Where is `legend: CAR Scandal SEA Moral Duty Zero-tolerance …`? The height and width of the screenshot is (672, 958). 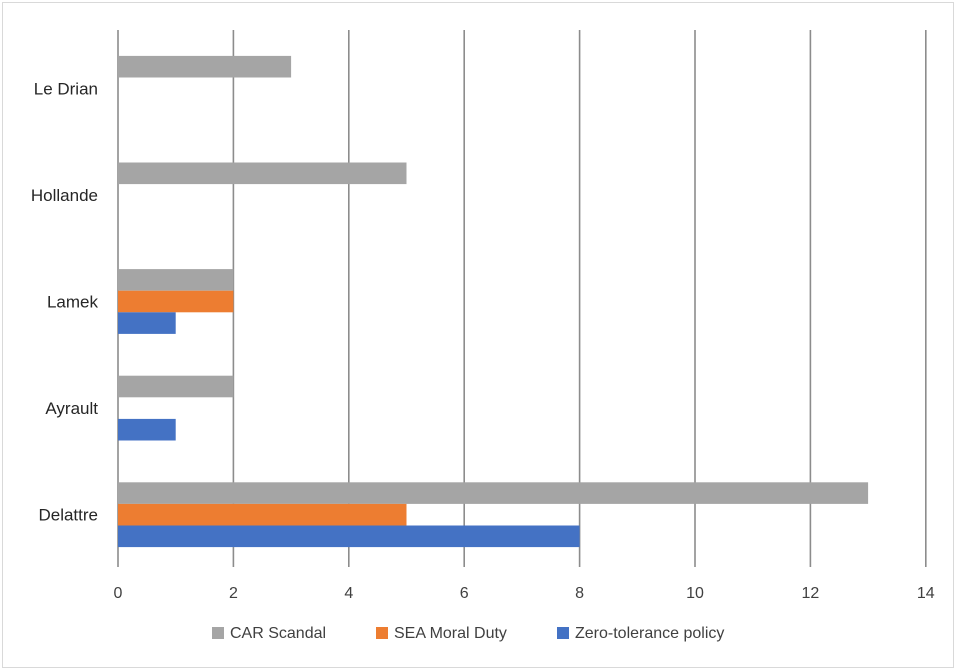
legend: CAR Scandal SEA Moral Duty Zero-tolerance … is located at coordinates (468, 633).